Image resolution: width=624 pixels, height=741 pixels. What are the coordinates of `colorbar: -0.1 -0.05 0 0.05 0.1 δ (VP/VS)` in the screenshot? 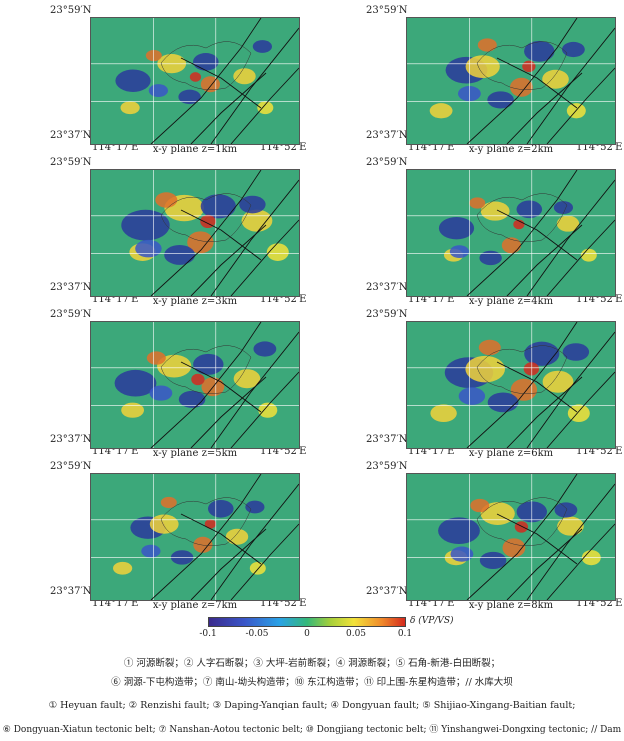 It's located at (326, 633).